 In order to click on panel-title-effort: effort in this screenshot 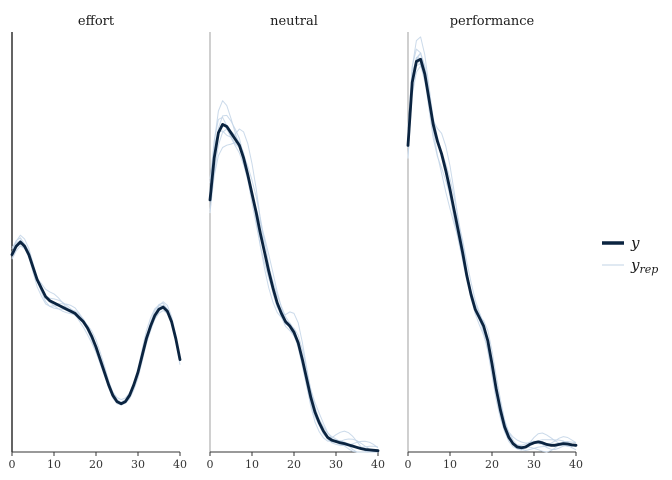, I will do `click(96, 21)`.